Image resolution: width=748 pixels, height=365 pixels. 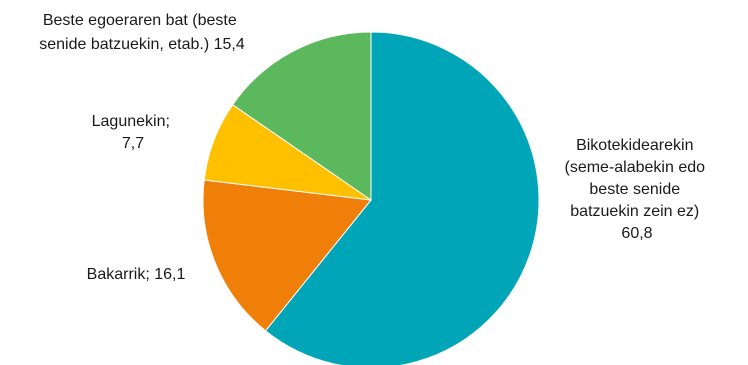 I want to click on pie-slice-bakarrik, so click(x=287, y=255).